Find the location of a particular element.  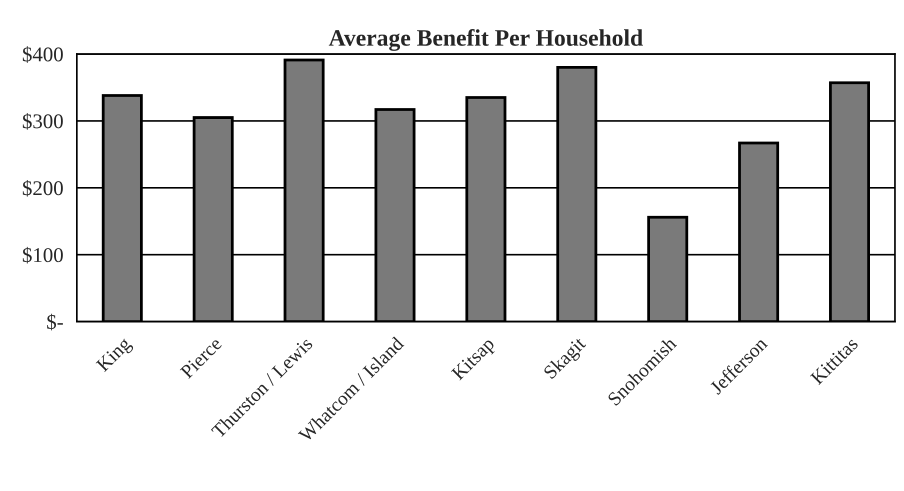

chart-title: Average Benefit Per Household is located at coordinates (485, 40).